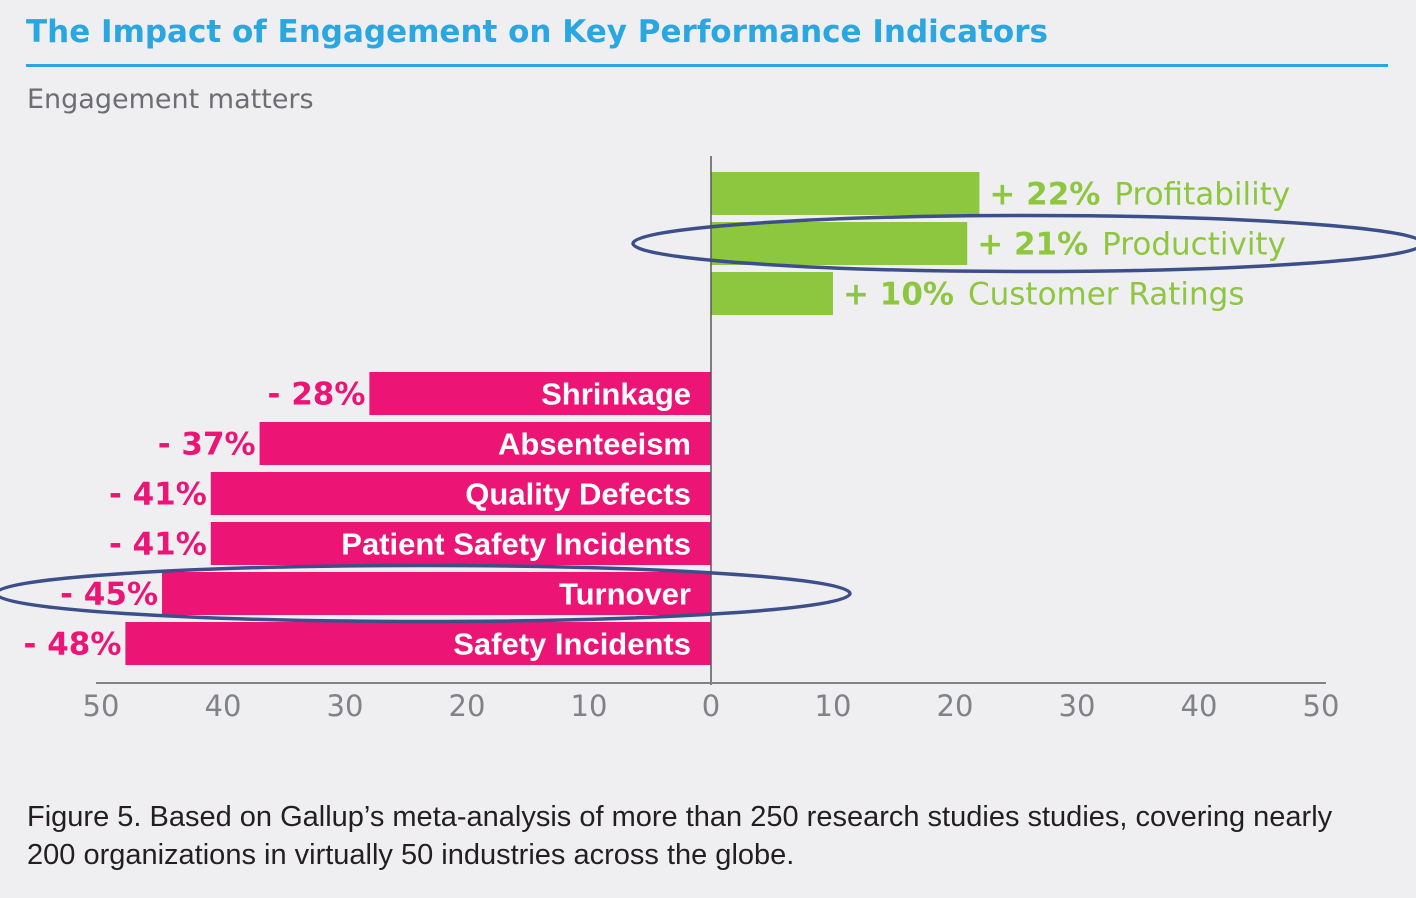 This screenshot has width=1416, height=898. What do you see at coordinates (1044, 295) in the screenshot?
I see `category-label: + 10% Customer Ratings` at bounding box center [1044, 295].